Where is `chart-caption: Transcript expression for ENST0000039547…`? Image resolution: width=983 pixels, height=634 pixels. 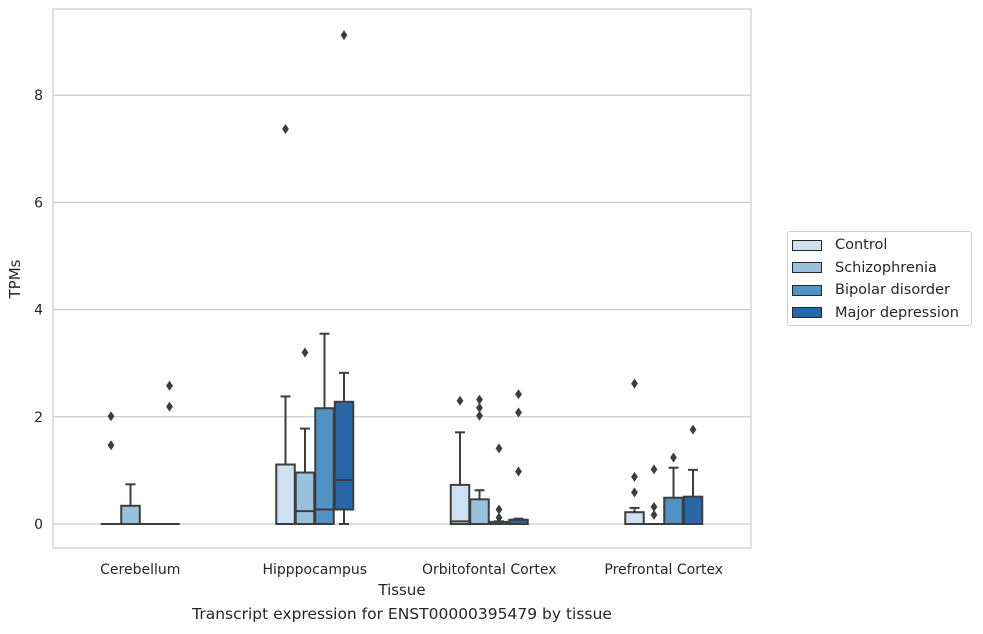
chart-caption: Transcript expression for ENST0000039547… is located at coordinates (402, 614).